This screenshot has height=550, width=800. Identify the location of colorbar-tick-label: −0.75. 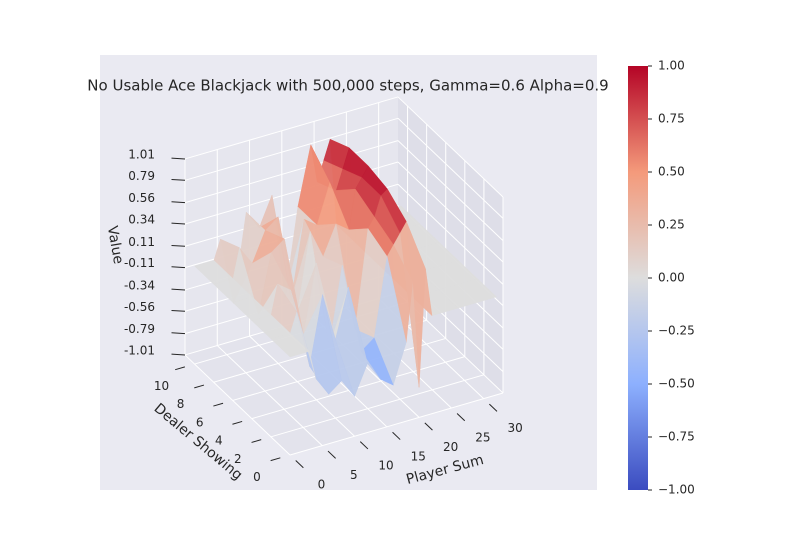
(676, 437).